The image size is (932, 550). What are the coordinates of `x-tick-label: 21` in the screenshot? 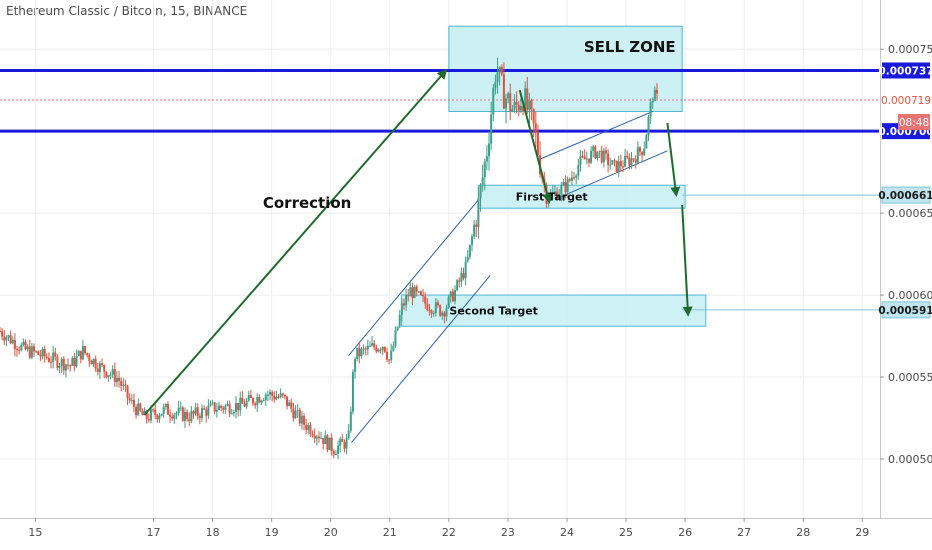 It's located at (390, 532).